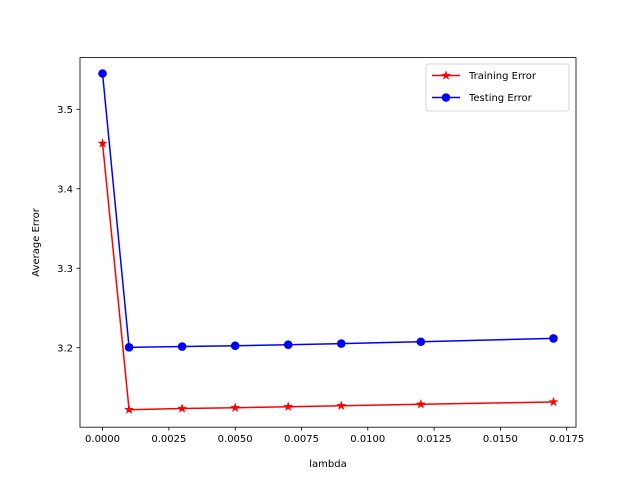 This screenshot has width=640, height=480. I want to click on y-tick-label: 3.4, so click(65, 189).